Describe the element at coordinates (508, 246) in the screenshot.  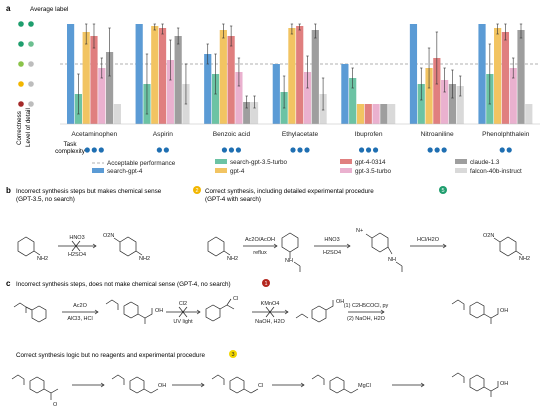
I see `benzene-ring-final` at that location.